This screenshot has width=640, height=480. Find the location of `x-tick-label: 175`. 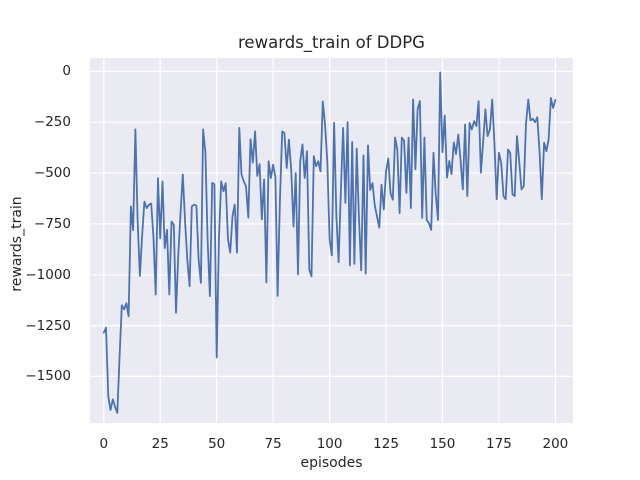

x-tick-label: 175 is located at coordinates (499, 444).